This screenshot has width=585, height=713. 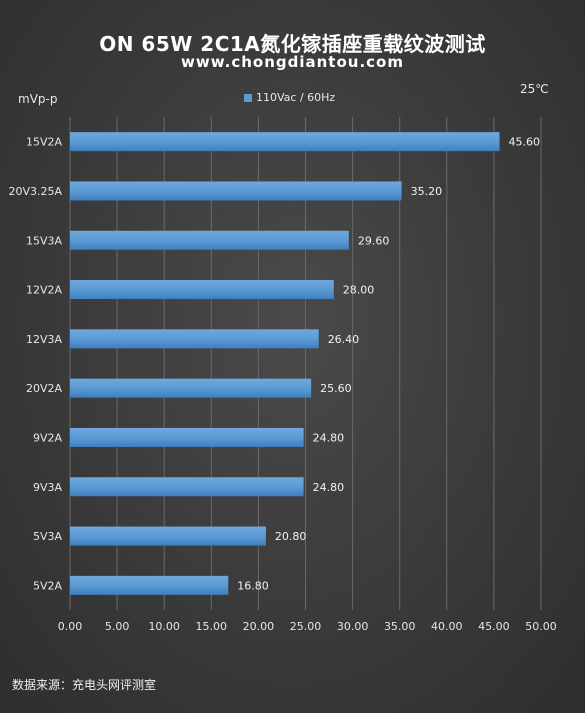 What do you see at coordinates (48, 536) in the screenshot?
I see `y-category-label: 5V3A` at bounding box center [48, 536].